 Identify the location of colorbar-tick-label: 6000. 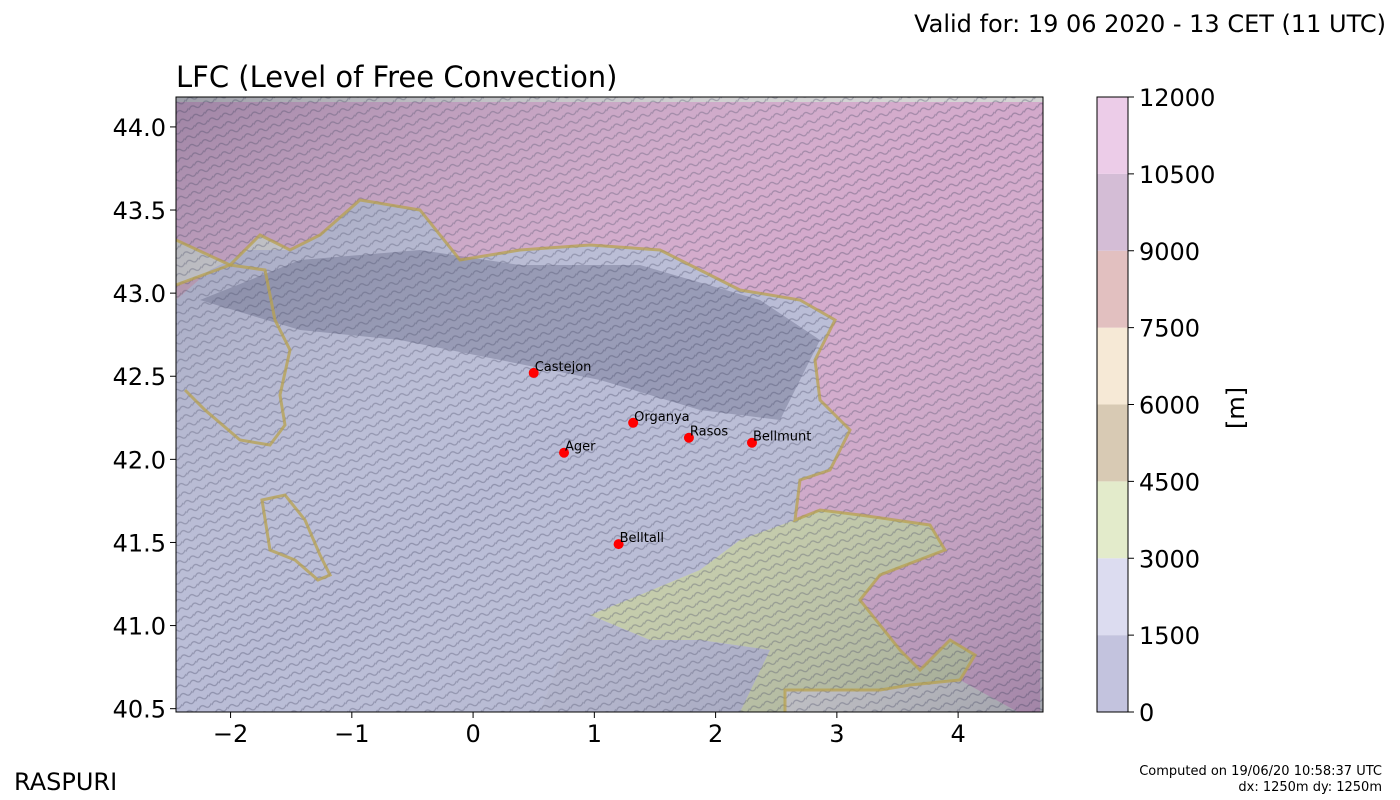
(1169, 406).